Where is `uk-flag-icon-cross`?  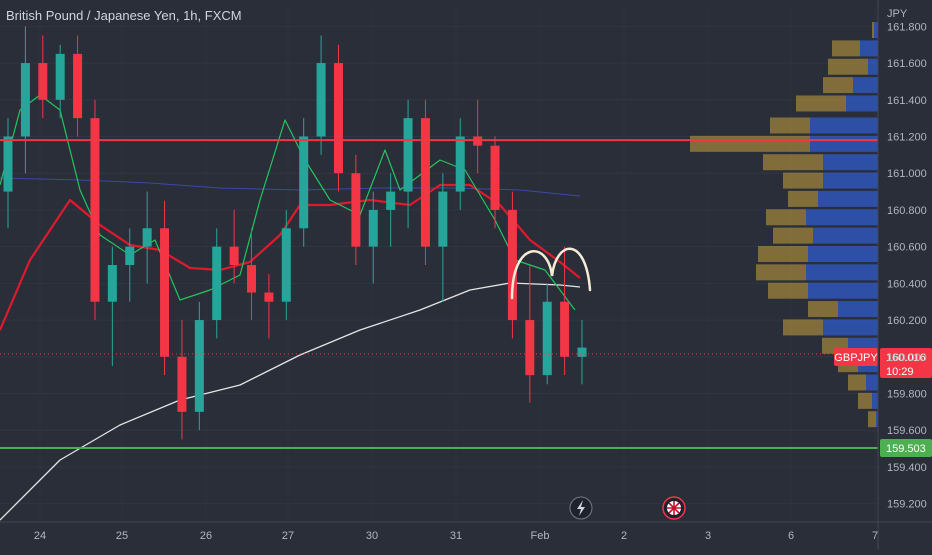 uk-flag-icon-cross is located at coordinates (674, 508).